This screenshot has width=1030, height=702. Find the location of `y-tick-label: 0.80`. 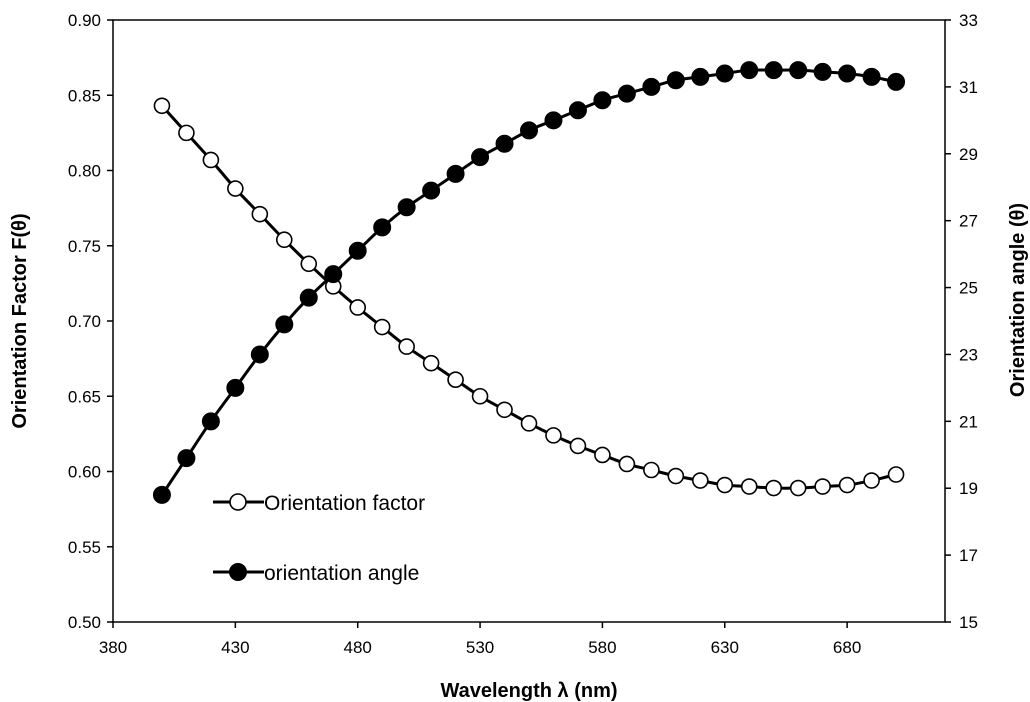

y-tick-label: 0.80 is located at coordinates (84, 171).